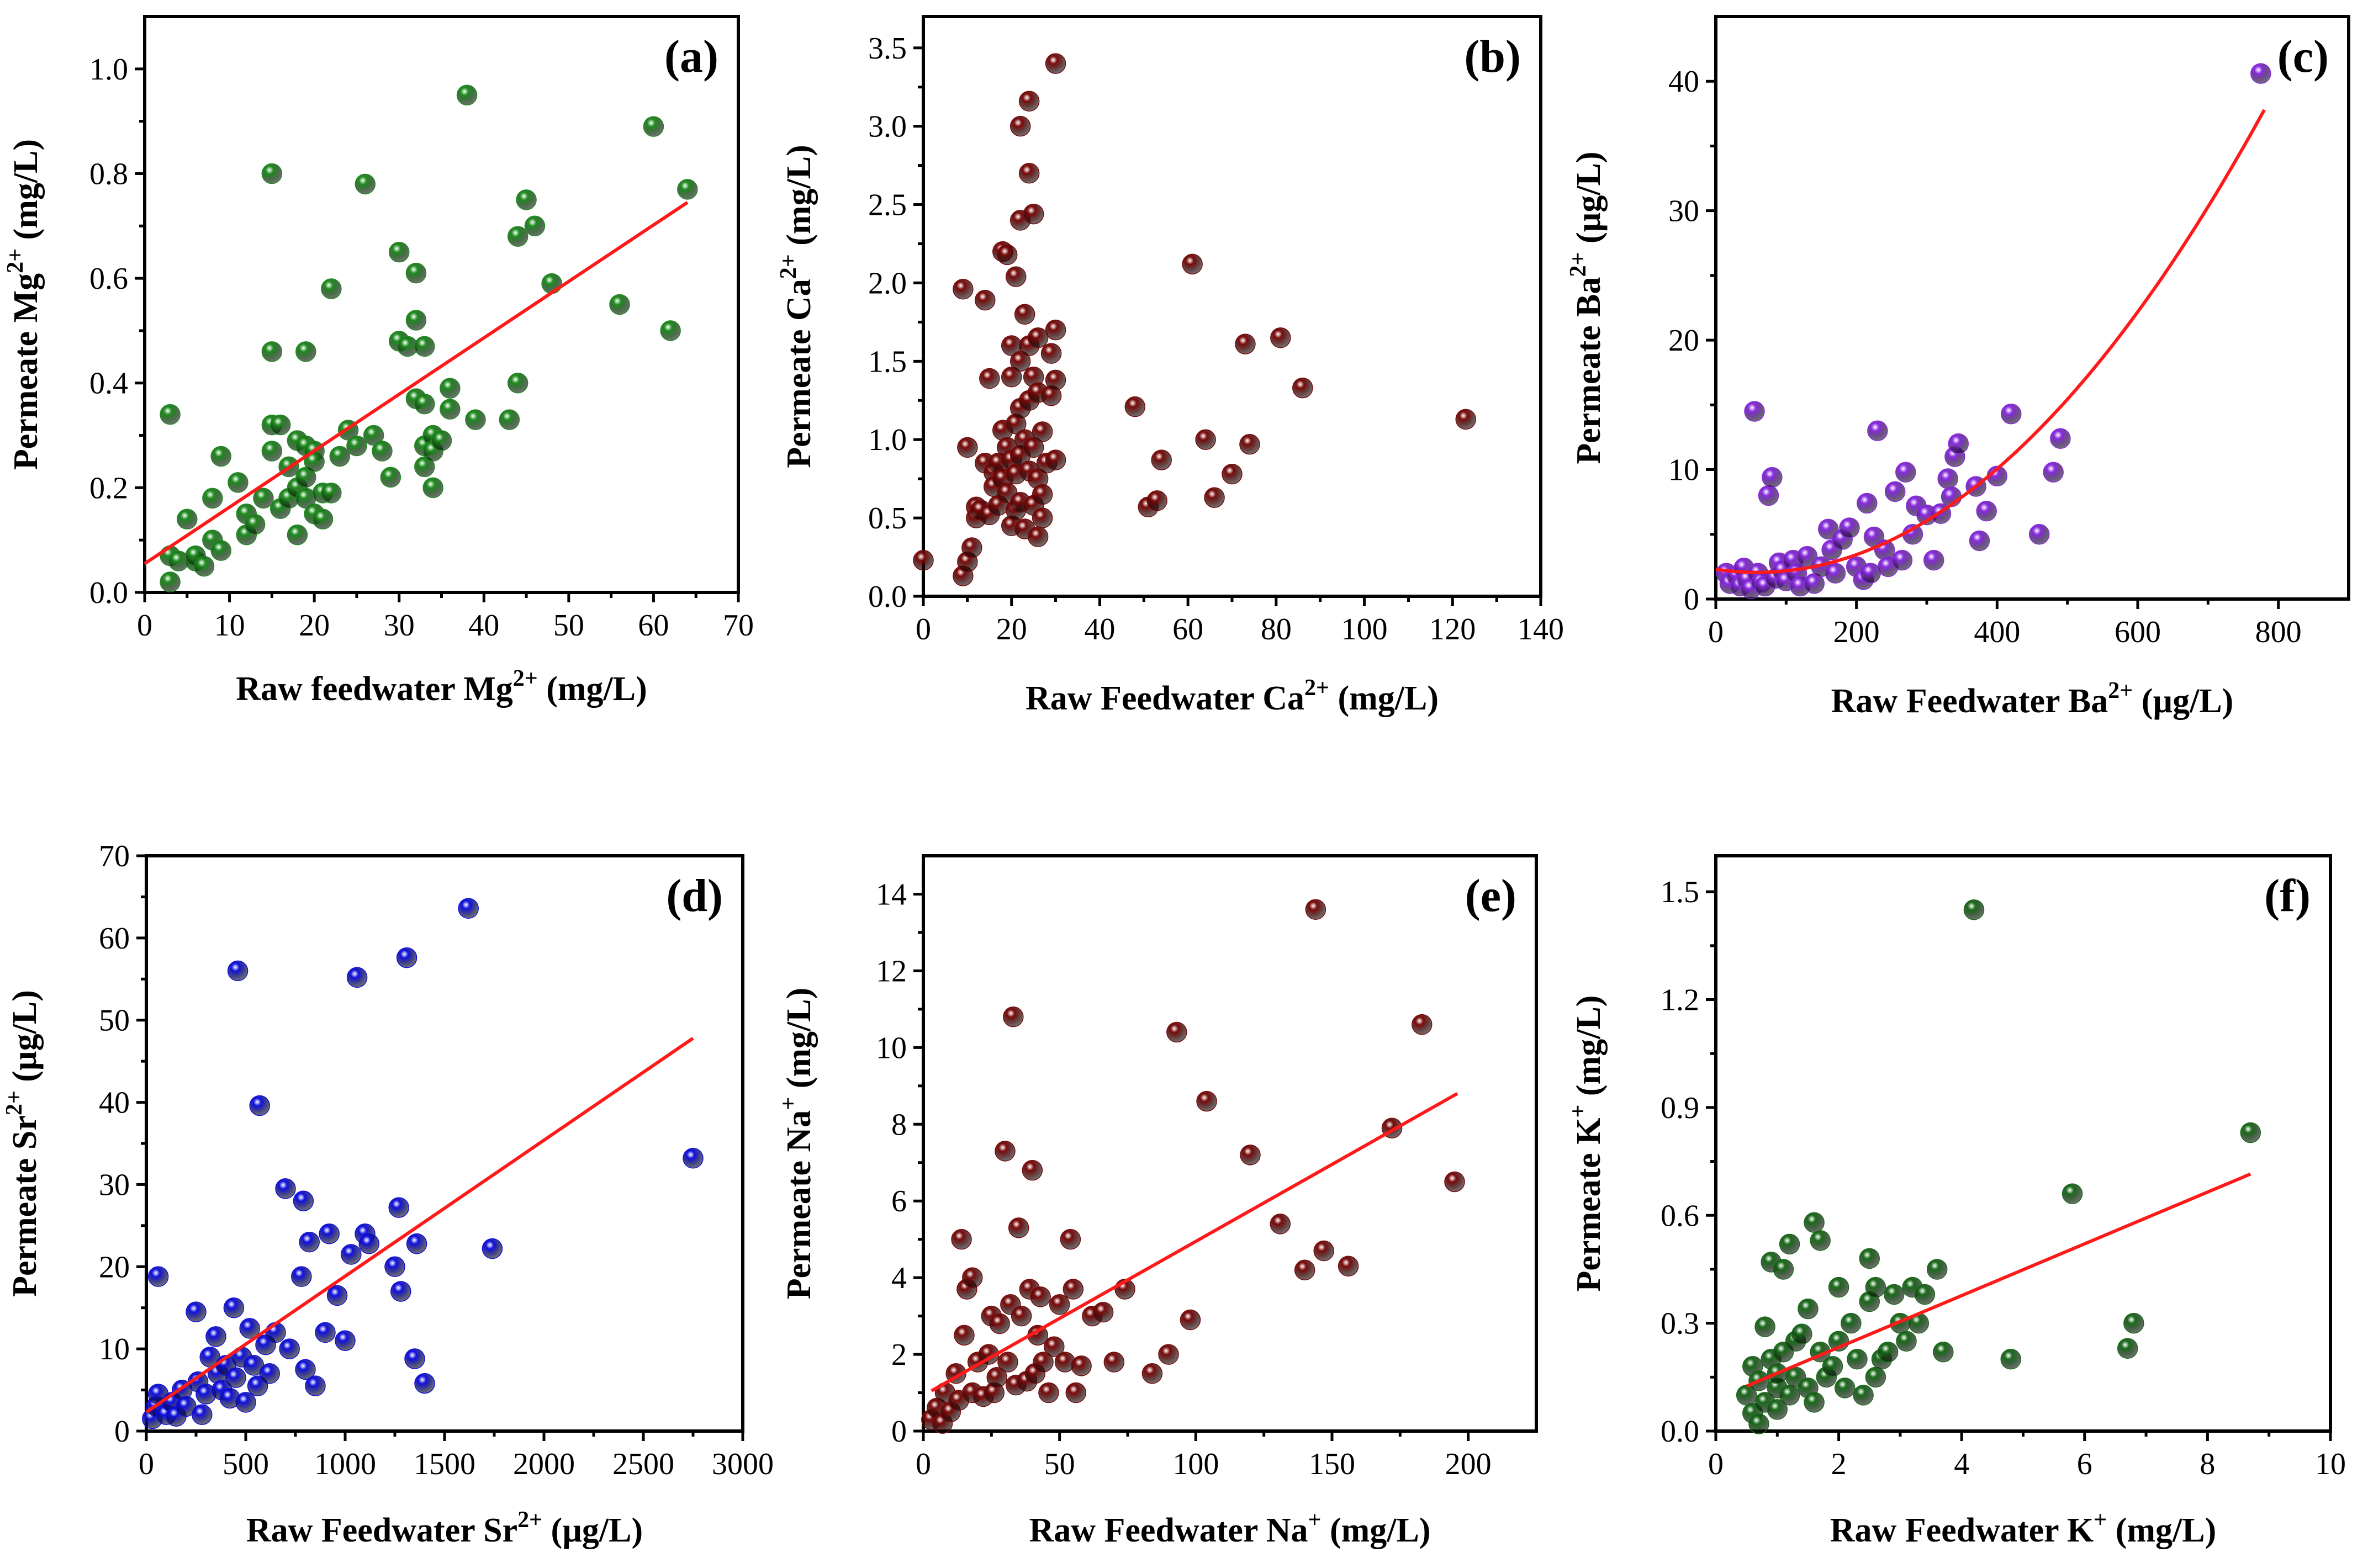 Image resolution: width=2368 pixels, height=1568 pixels. What do you see at coordinates (417, 383) in the screenshot?
I see `fit-line` at bounding box center [417, 383].